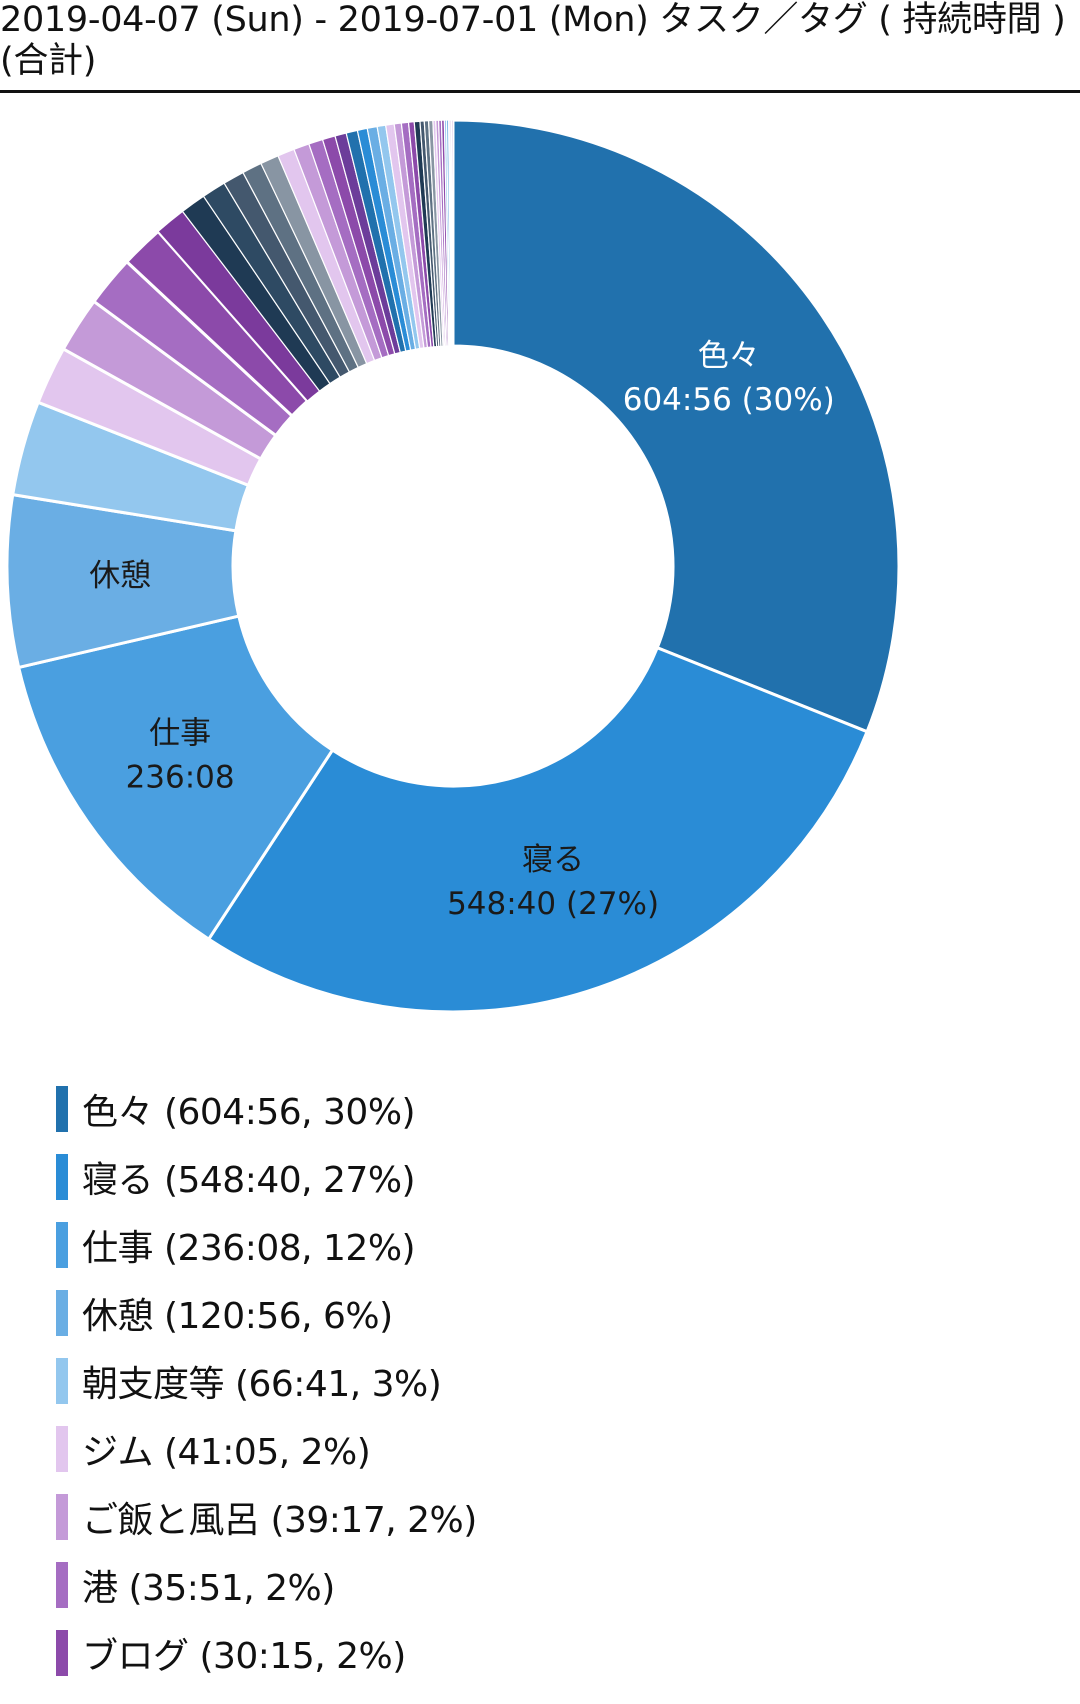  I want to click on slice-label-2-line-1: 寝る, so click(553, 860).